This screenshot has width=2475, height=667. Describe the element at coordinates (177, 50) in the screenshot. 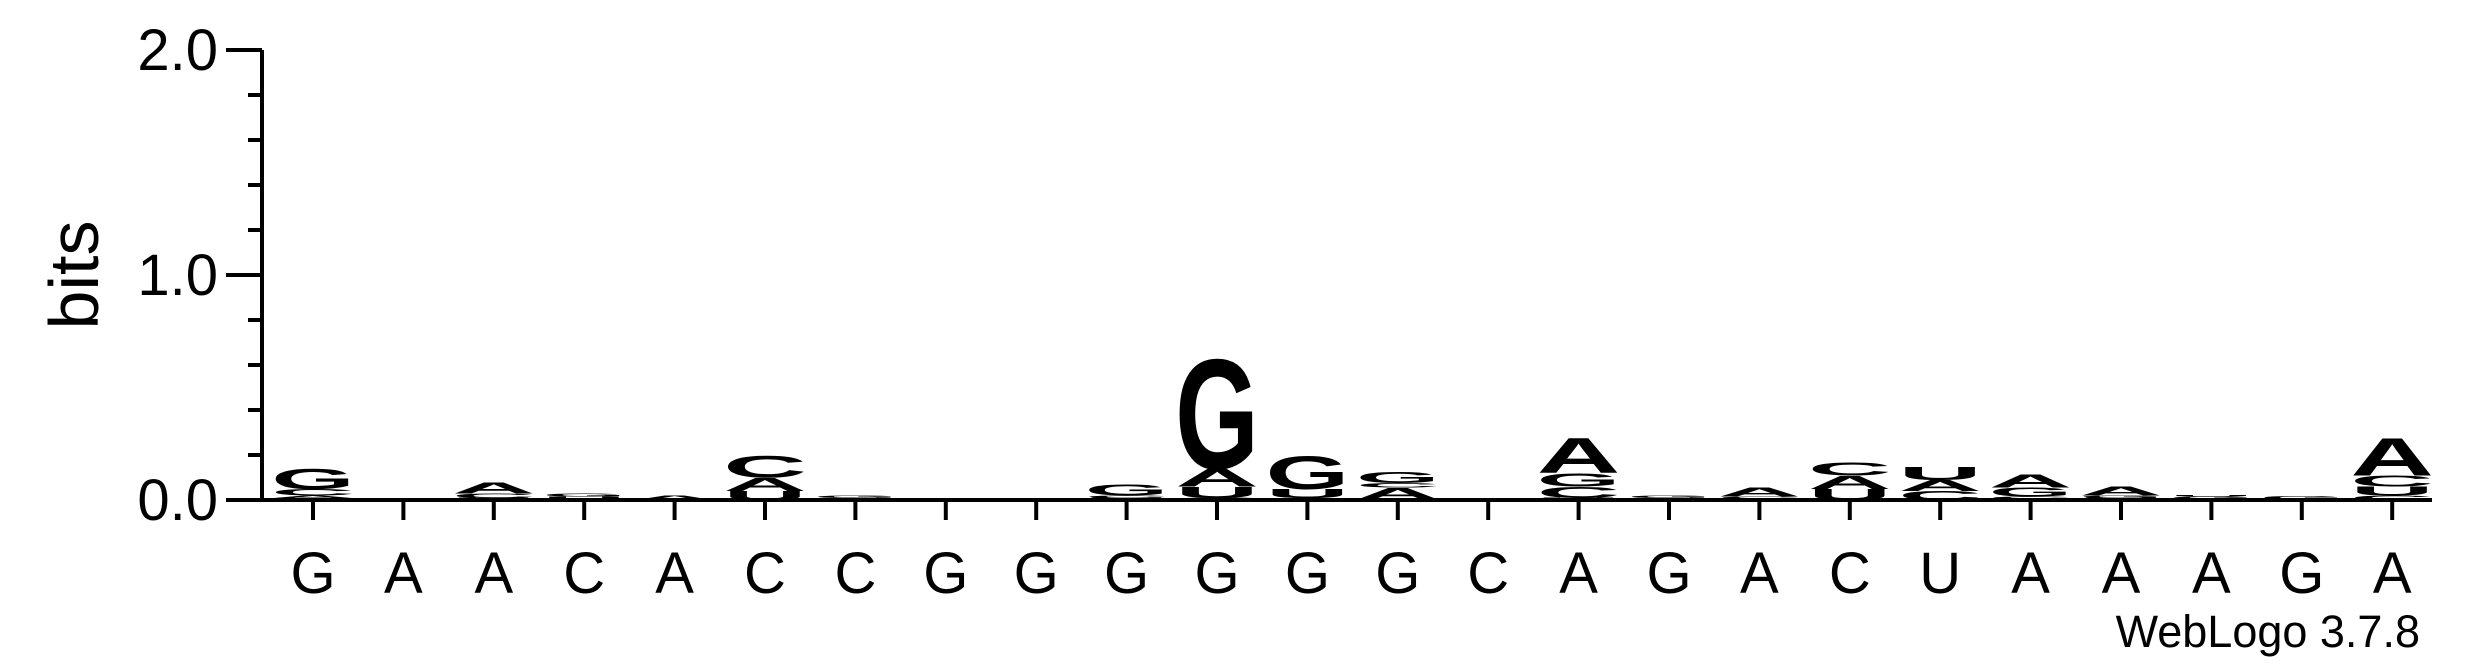

I see `y-tick-label: 2.0` at that location.